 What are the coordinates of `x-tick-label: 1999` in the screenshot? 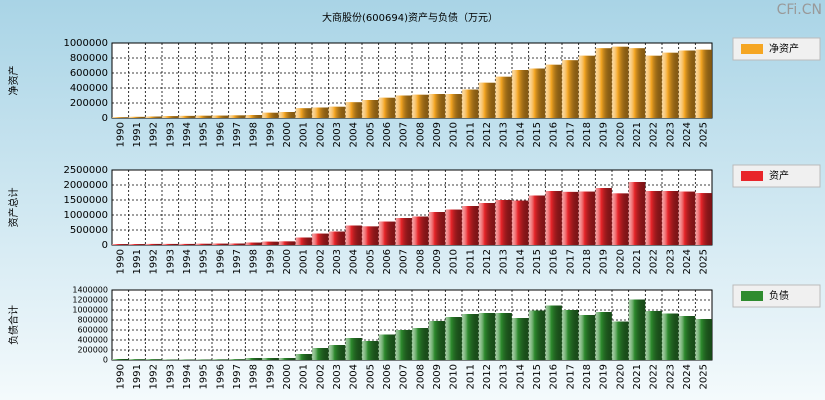 It's located at (270, 261).